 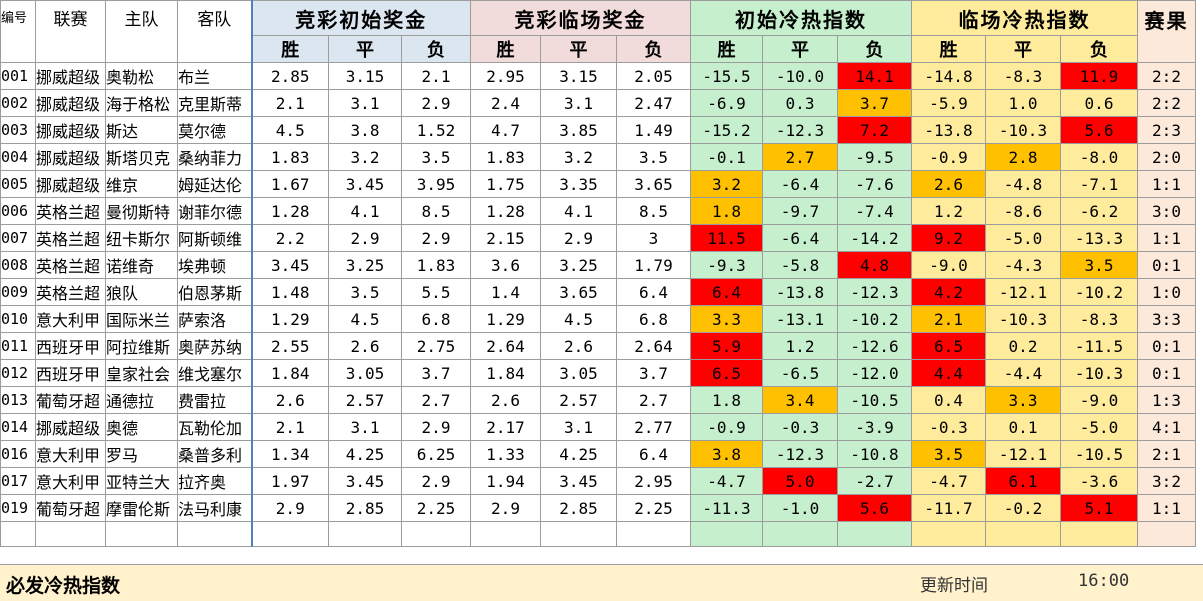 What do you see at coordinates (726, 265) in the screenshot?
I see `initial-index-win-cell: -9.3` at bounding box center [726, 265].